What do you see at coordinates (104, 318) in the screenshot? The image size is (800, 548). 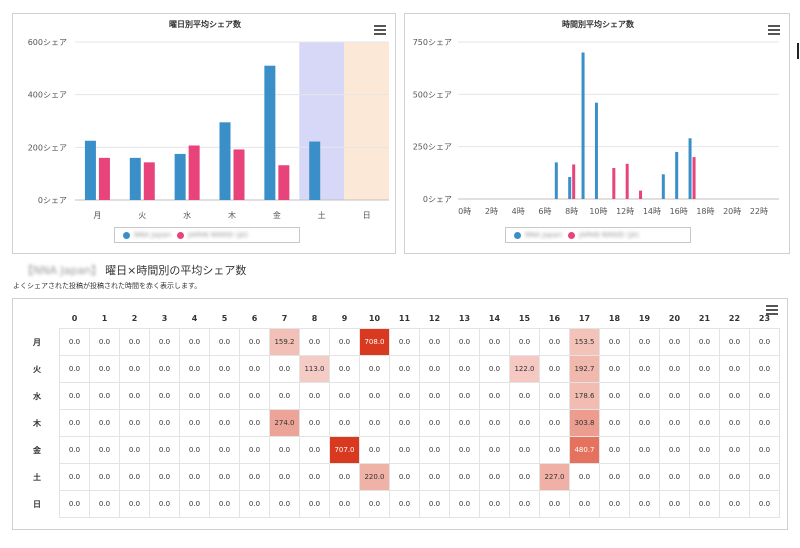 I see `heatmap-column-header: 1` at bounding box center [104, 318].